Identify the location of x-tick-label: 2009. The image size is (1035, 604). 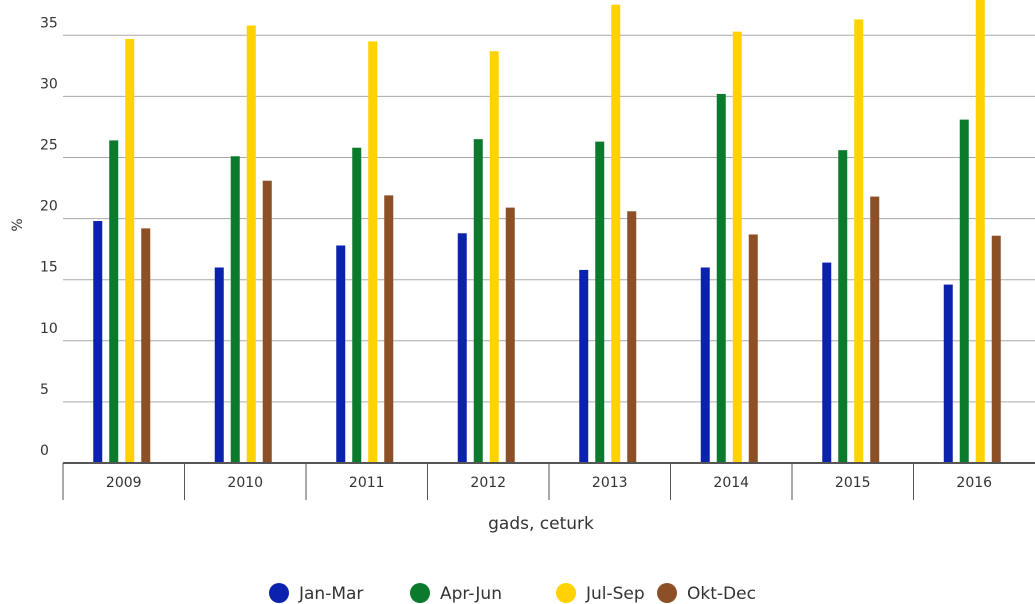
(124, 483).